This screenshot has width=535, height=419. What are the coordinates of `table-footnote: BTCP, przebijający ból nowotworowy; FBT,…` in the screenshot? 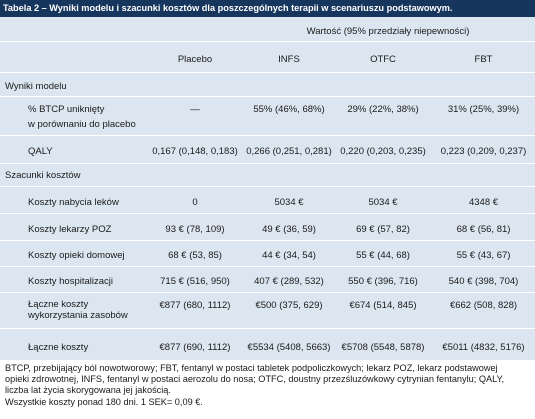 It's located at (267, 385).